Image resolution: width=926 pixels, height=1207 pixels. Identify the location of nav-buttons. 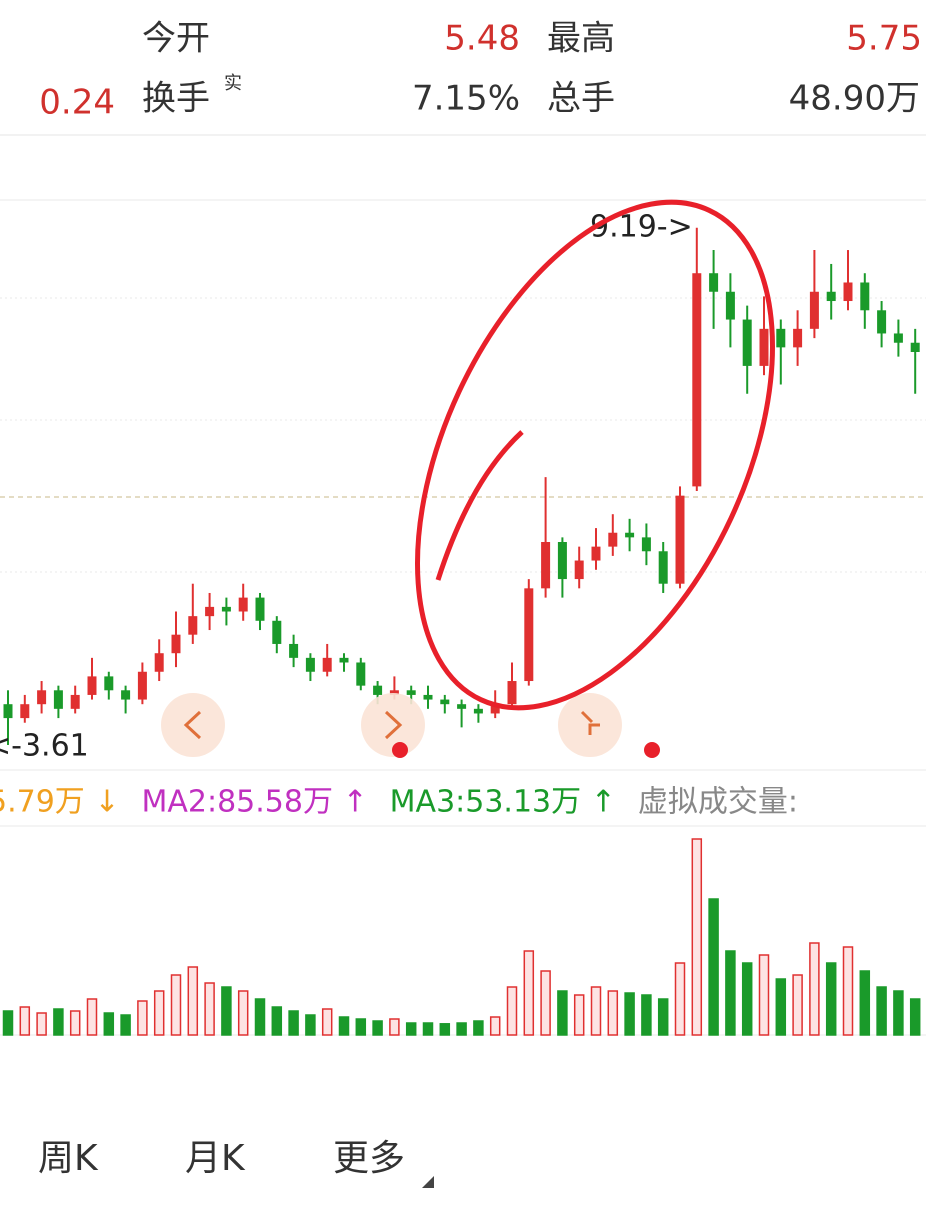
(410, 725).